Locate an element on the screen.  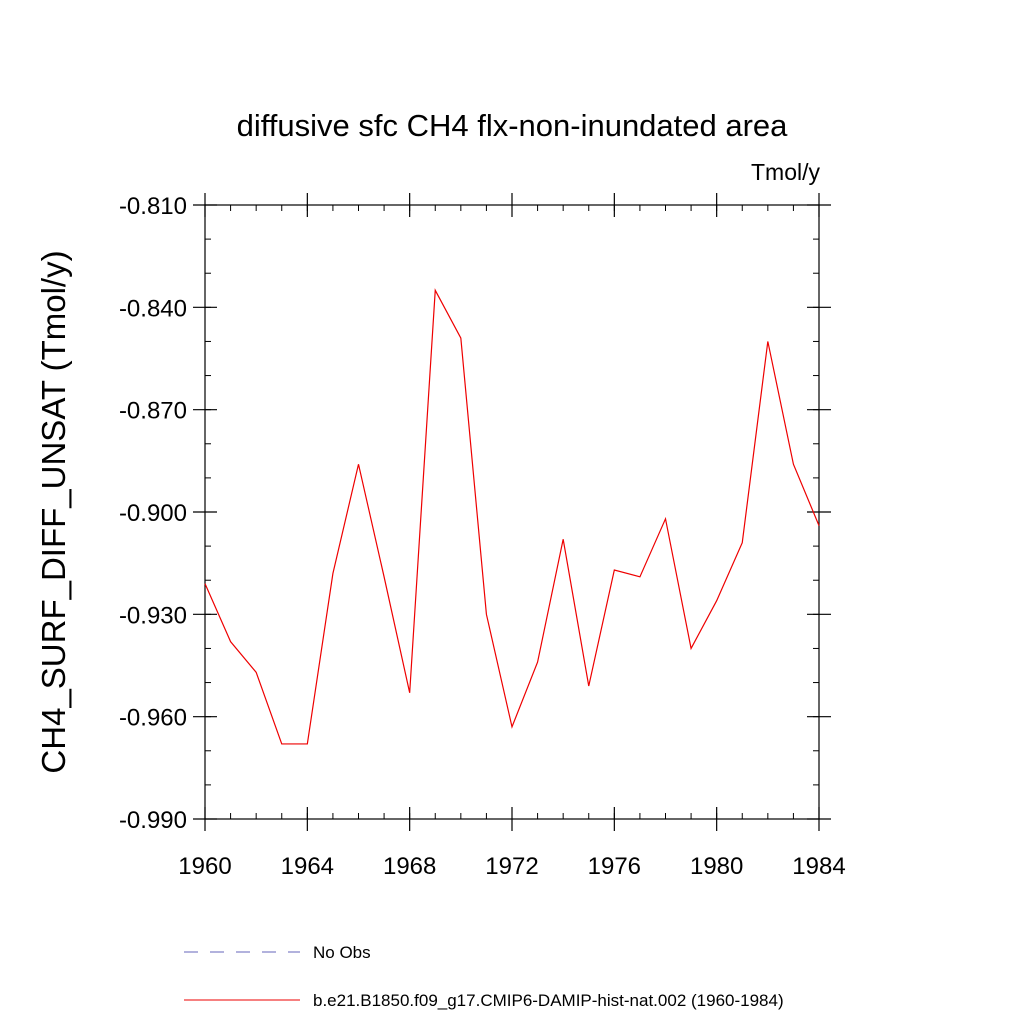
y-tick-label: -0.840 is located at coordinates (153, 308).